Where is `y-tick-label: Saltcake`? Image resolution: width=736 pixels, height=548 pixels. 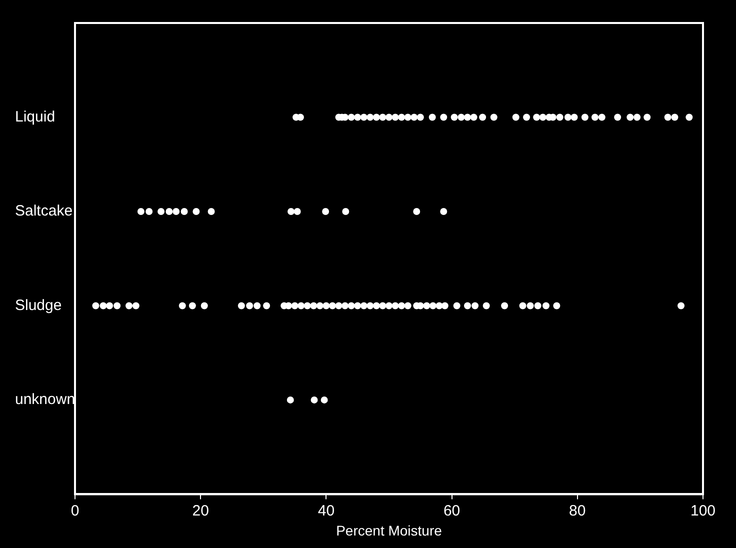 y-tick-label: Saltcake is located at coordinates (44, 211).